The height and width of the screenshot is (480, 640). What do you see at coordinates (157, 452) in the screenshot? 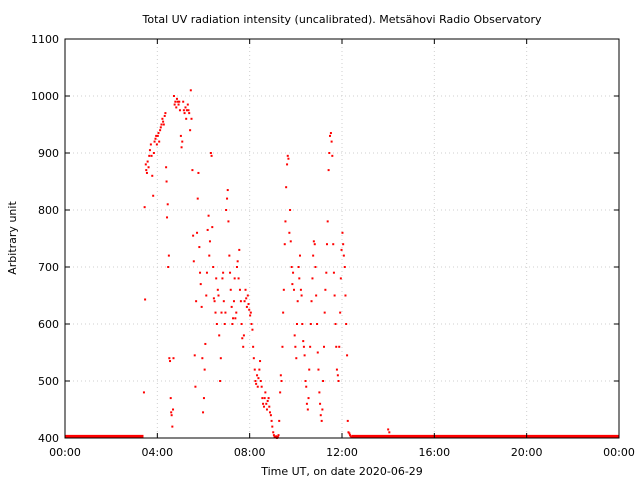
I see `x-tick-label: 04:00` at bounding box center [157, 452].